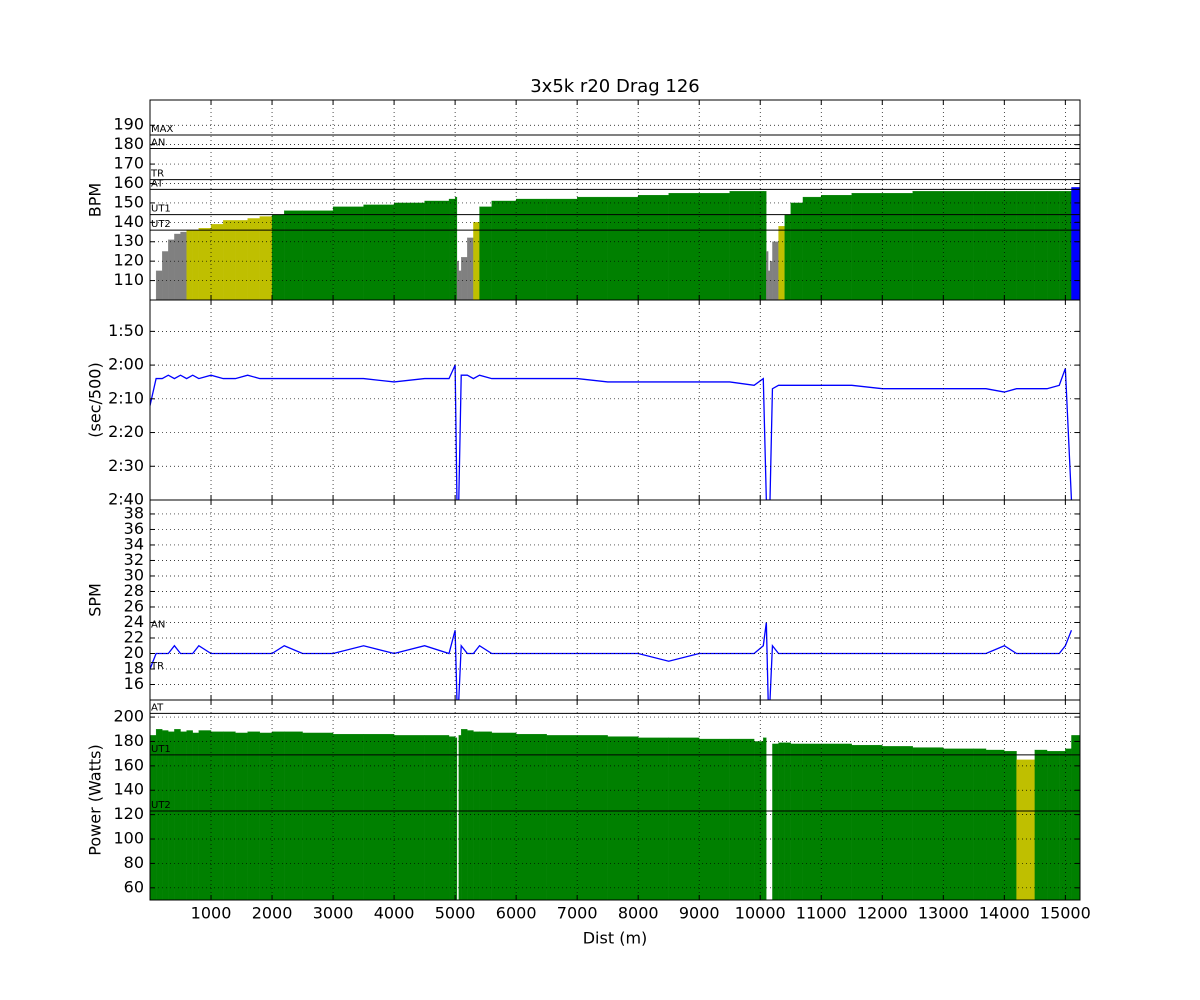 The height and width of the screenshot is (1000, 1200). What do you see at coordinates (162, 129) in the screenshot?
I see `zone-label: MAX` at bounding box center [162, 129].